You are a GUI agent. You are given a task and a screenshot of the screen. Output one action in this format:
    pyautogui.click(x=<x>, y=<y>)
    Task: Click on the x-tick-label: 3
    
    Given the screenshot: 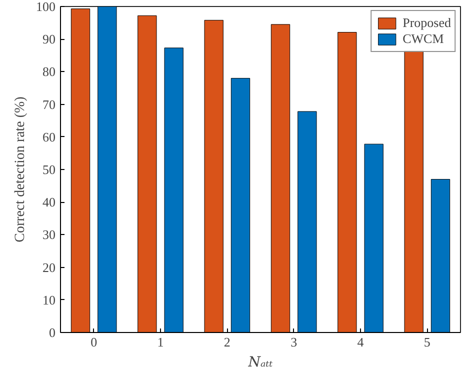 What is the action you would take?
    pyautogui.click(x=294, y=342)
    